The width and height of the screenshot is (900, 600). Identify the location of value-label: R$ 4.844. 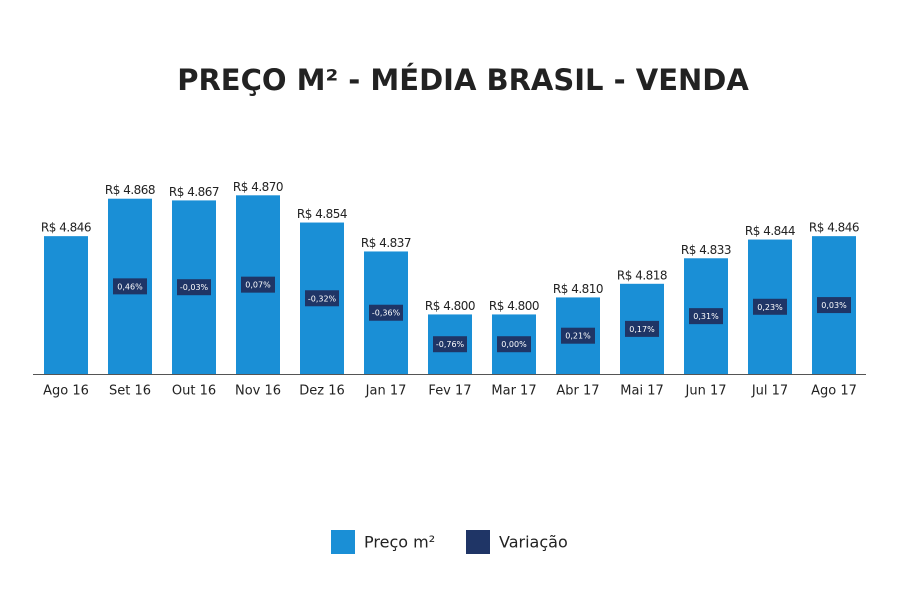
(770, 231).